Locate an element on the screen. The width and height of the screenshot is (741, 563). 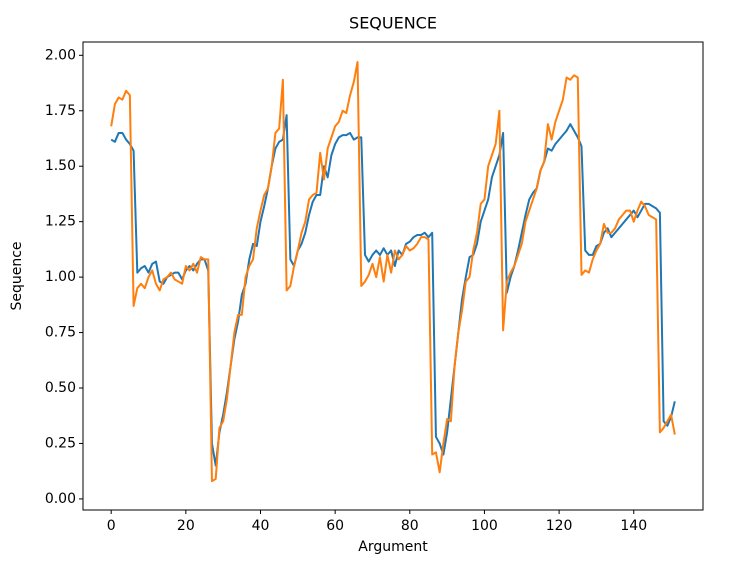
y-tick-label: 0.25 is located at coordinates (60, 443).